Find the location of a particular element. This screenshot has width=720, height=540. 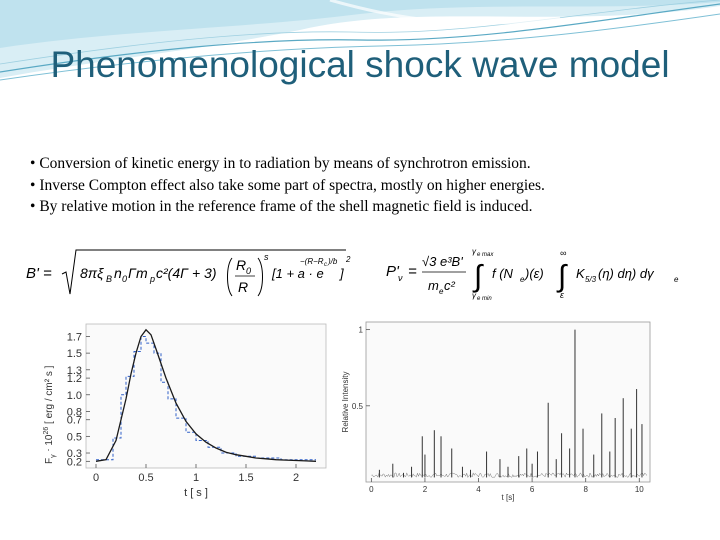

y-axis-label: Relative Intensity is located at coordinates (345, 402).